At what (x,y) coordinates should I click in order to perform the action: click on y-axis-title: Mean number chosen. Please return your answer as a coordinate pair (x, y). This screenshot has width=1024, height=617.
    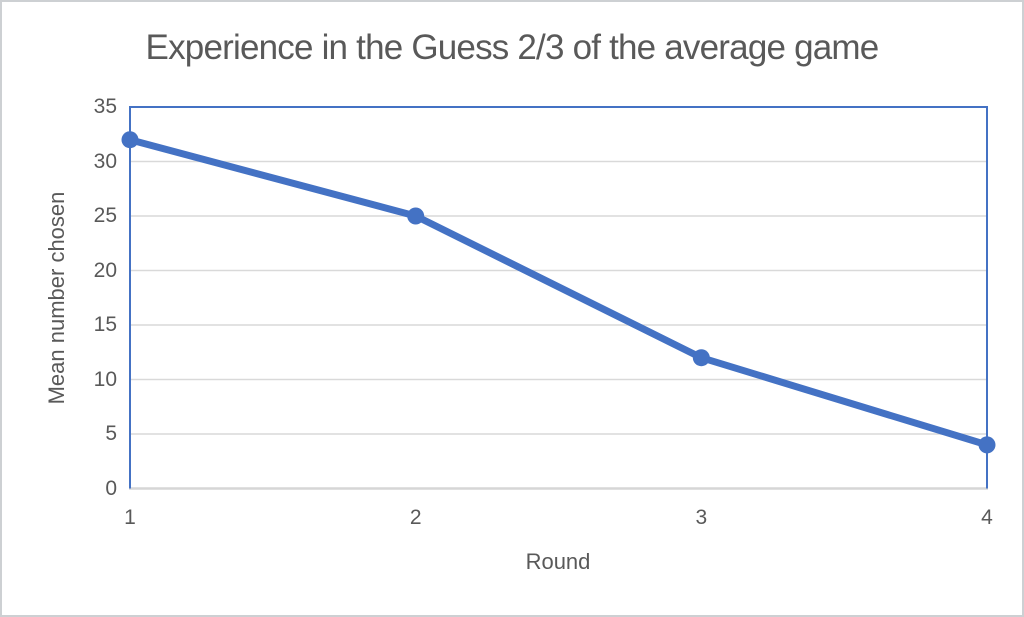
    Looking at the image, I should click on (56, 298).